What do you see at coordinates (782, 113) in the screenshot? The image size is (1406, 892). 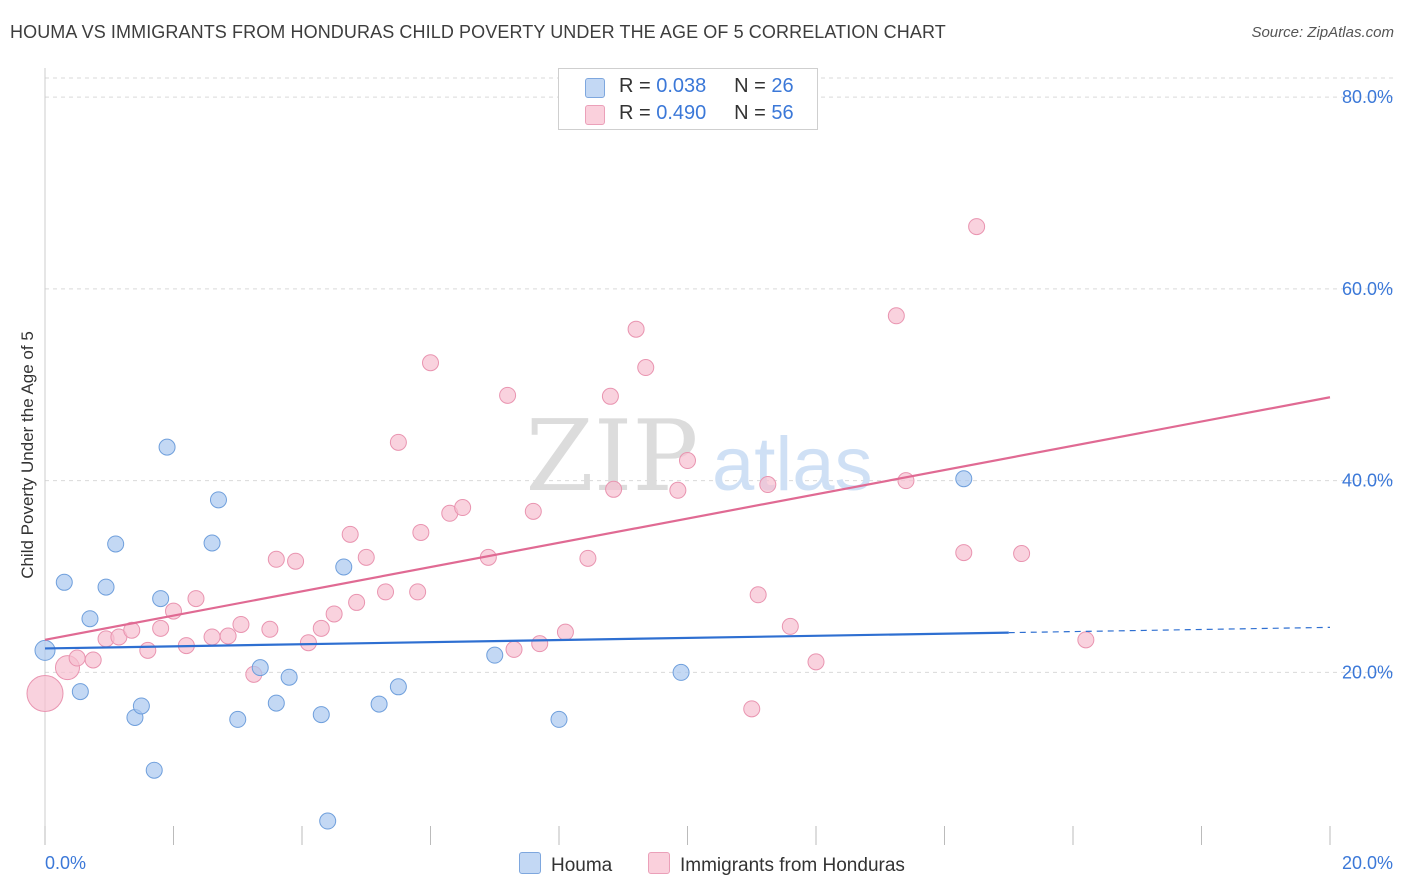 I see `legend-honduras-n: 56` at bounding box center [782, 113].